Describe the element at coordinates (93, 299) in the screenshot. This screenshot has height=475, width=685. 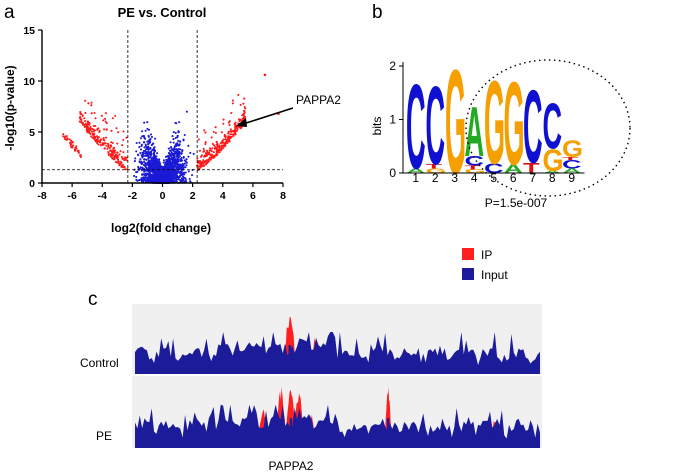
I see `panel-letter-c: c` at that location.